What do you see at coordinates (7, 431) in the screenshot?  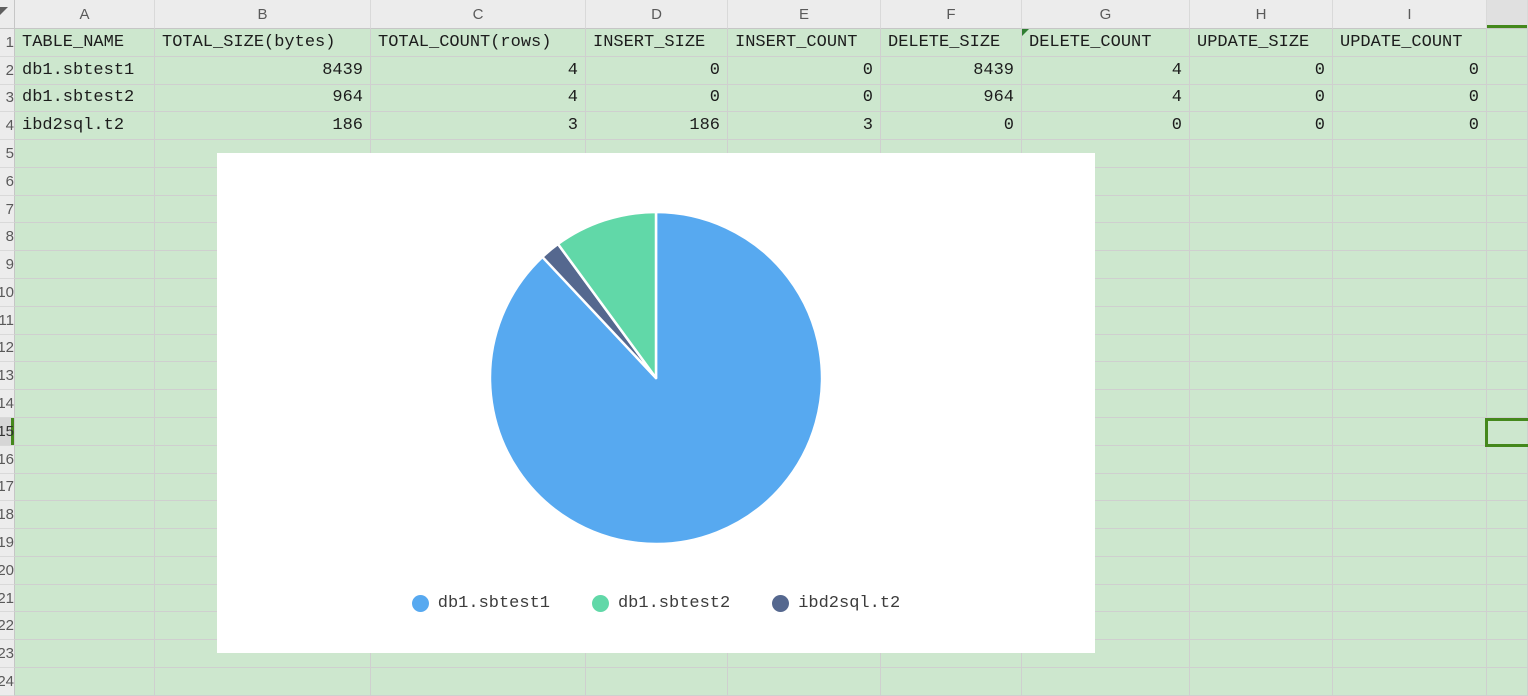 I see `row-header-15: 15` at bounding box center [7, 431].